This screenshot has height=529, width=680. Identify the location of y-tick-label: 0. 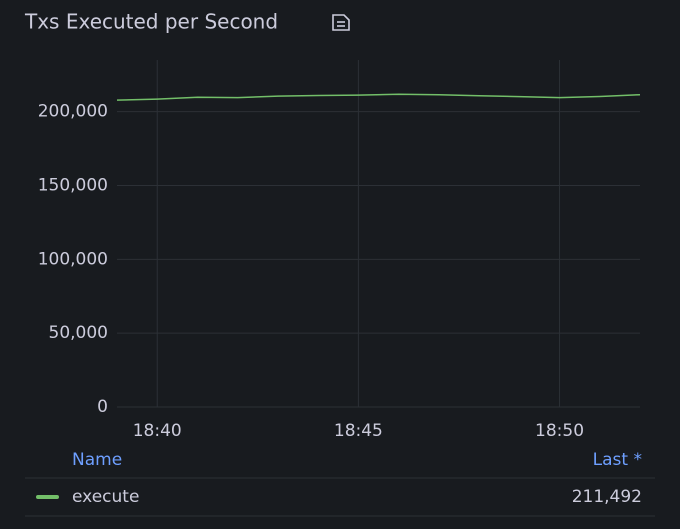
(102, 407).